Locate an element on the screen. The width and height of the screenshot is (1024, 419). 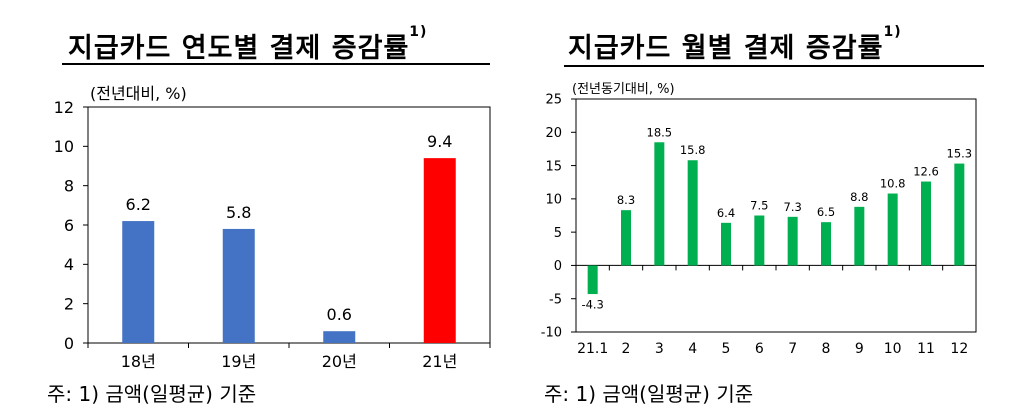
monthly-category-label: 8 is located at coordinates (826, 349).